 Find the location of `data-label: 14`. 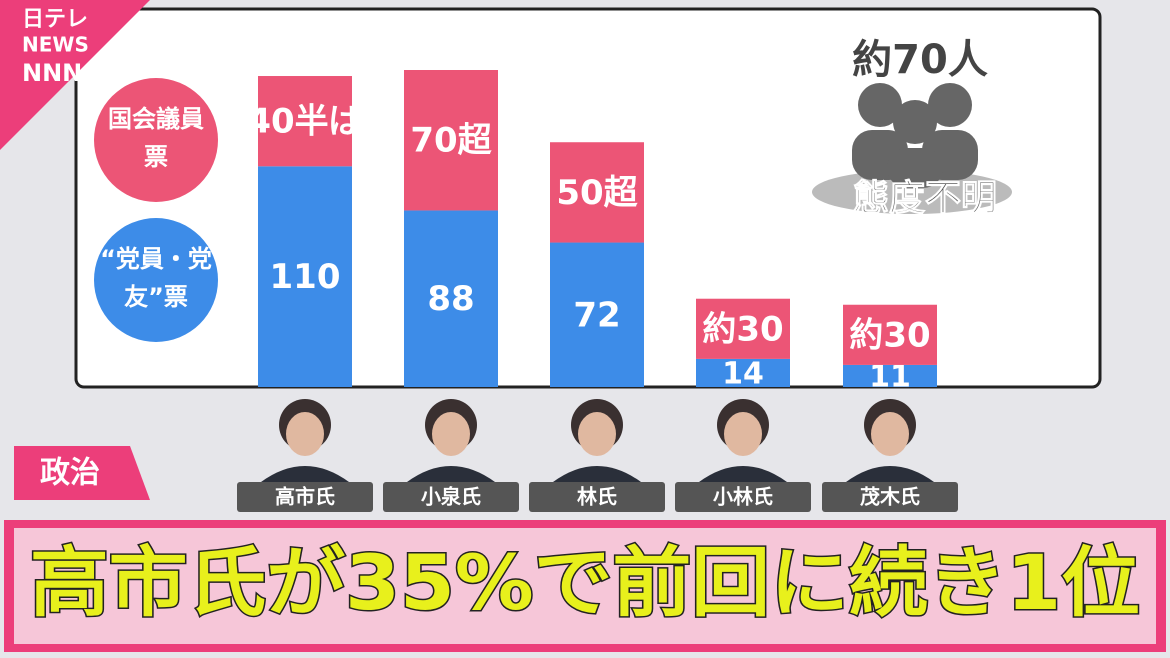

data-label: 14 is located at coordinates (743, 373).